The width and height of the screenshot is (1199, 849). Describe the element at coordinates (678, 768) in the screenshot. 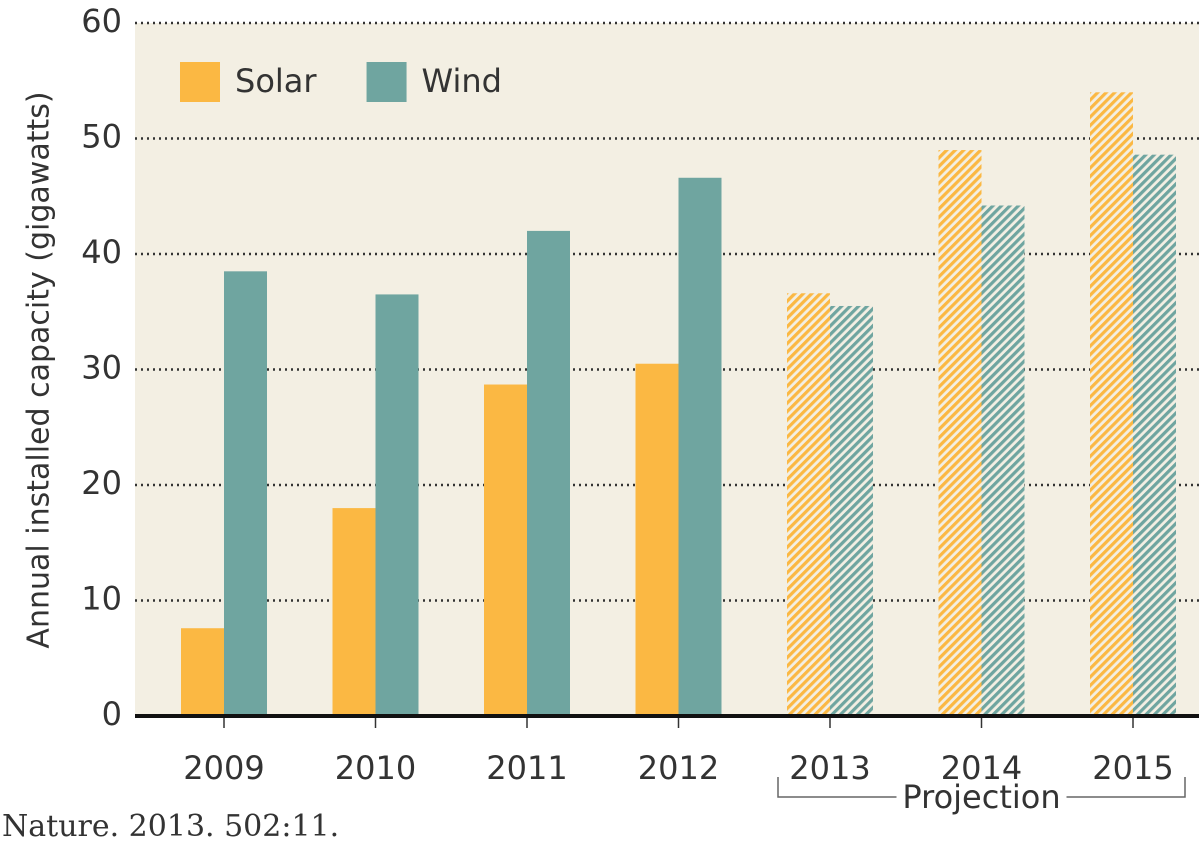

I see `x-tick-label: 2012` at that location.